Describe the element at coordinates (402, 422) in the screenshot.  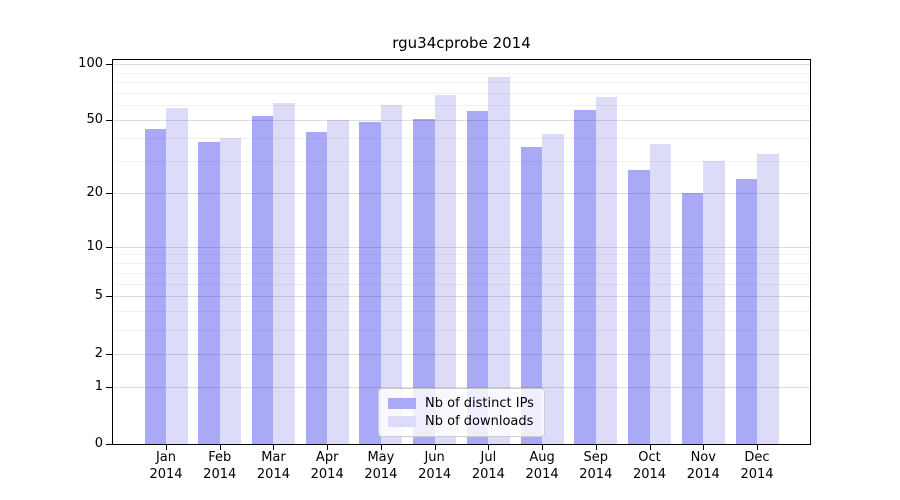
I see `legend-swatch-downloads` at that location.